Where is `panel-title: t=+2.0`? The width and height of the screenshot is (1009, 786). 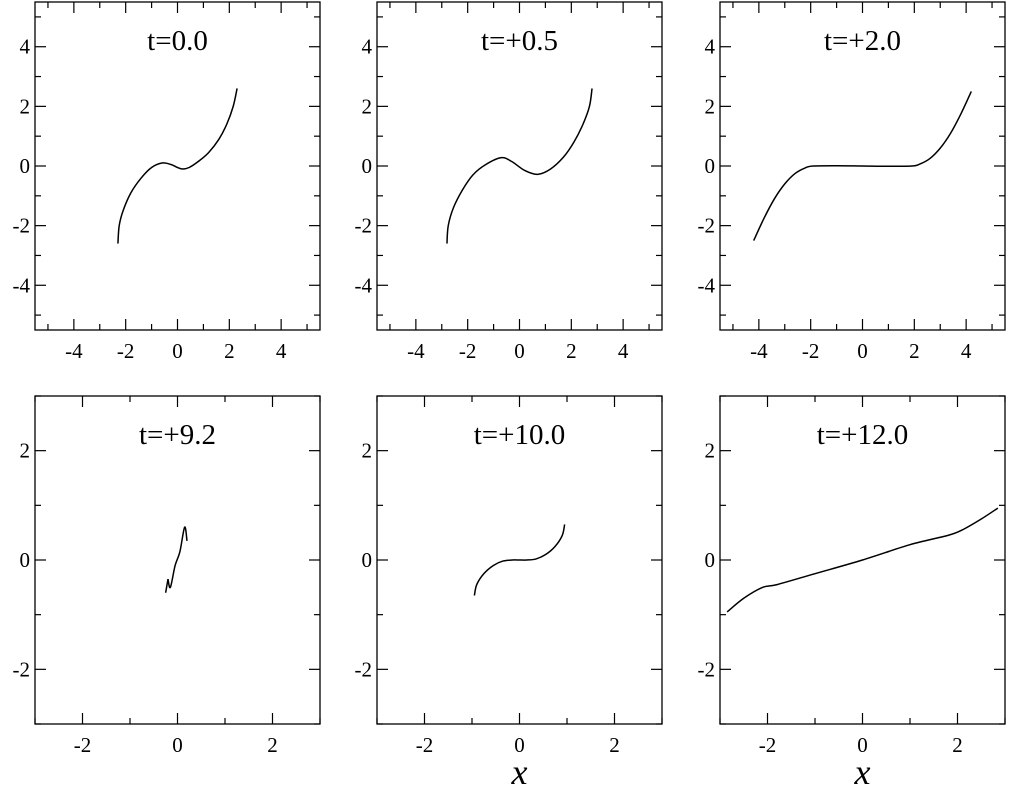
panel-title: t=+2.0 is located at coordinates (862, 41).